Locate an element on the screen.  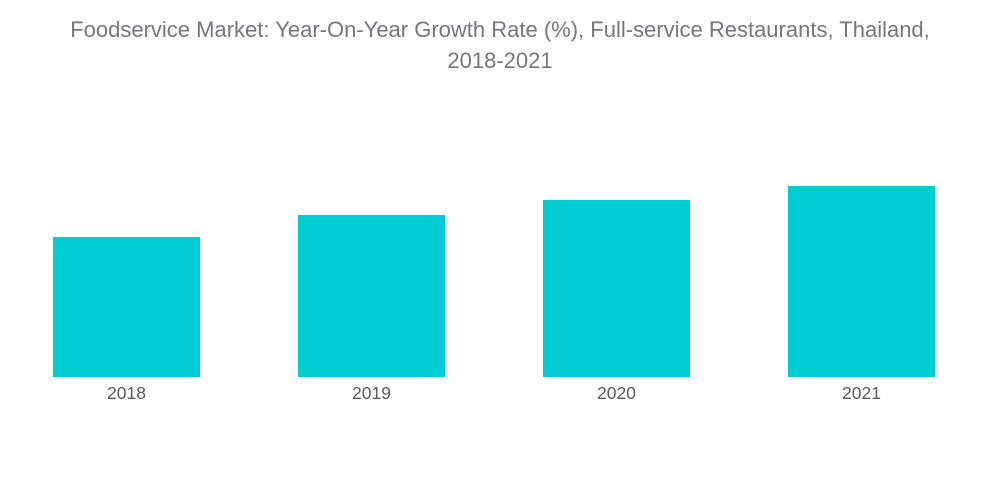
bar-2018 is located at coordinates (126, 307).